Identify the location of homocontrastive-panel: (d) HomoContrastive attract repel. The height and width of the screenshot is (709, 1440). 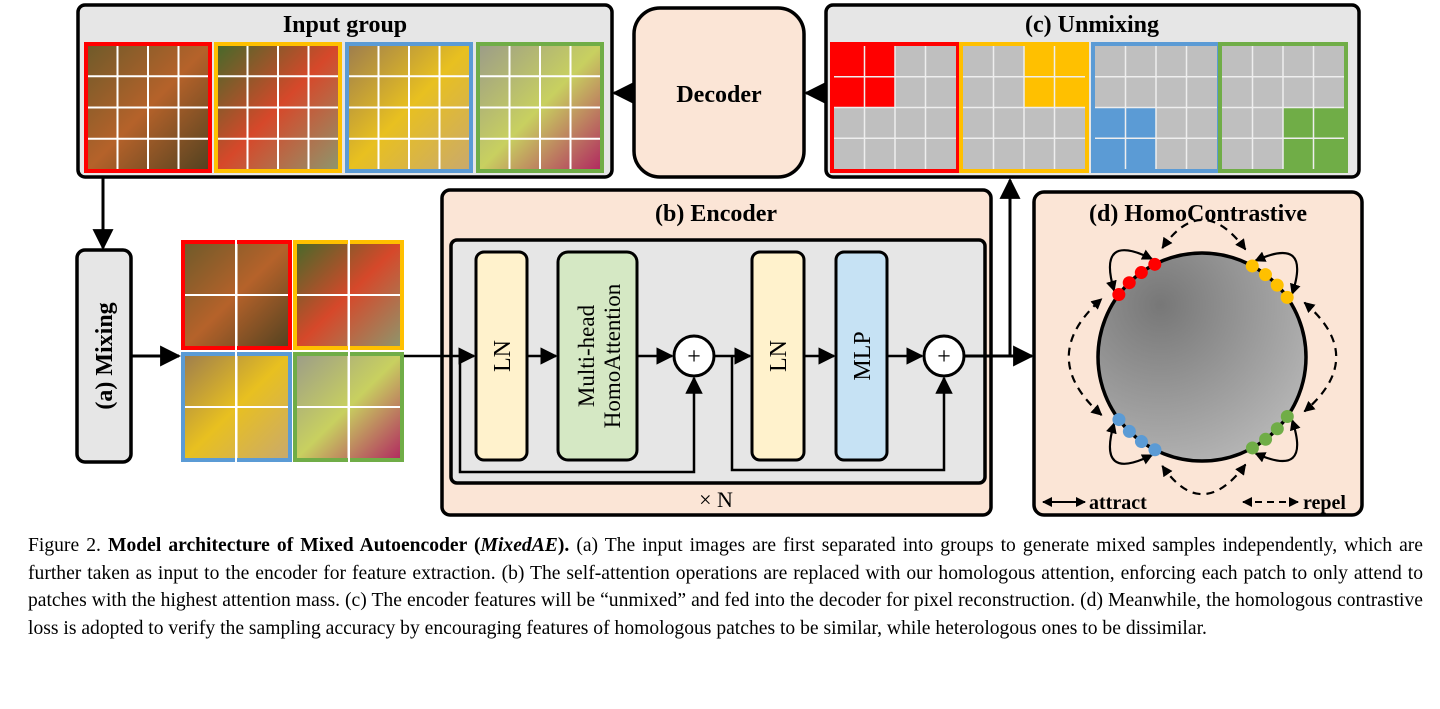
(1198, 353).